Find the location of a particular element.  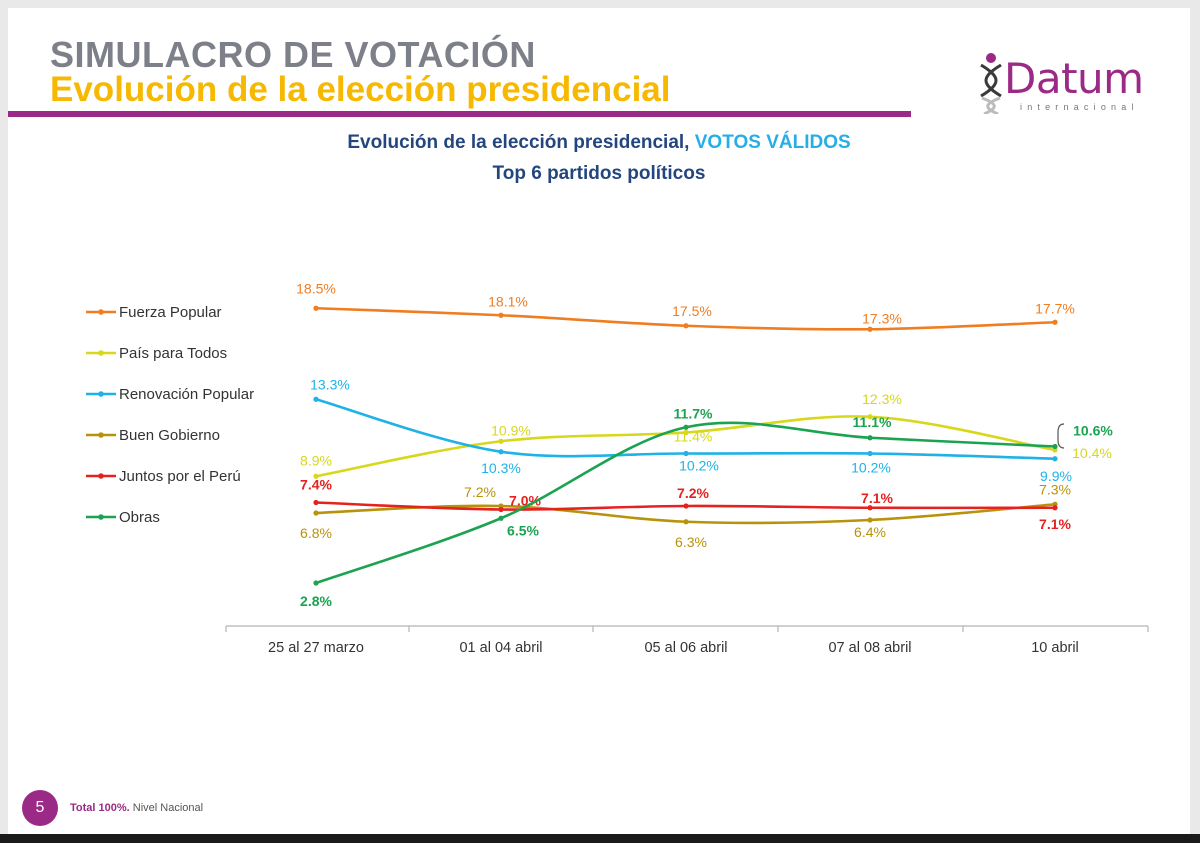

data-label-pais-para-todos: 11.4% is located at coordinates (693, 437).